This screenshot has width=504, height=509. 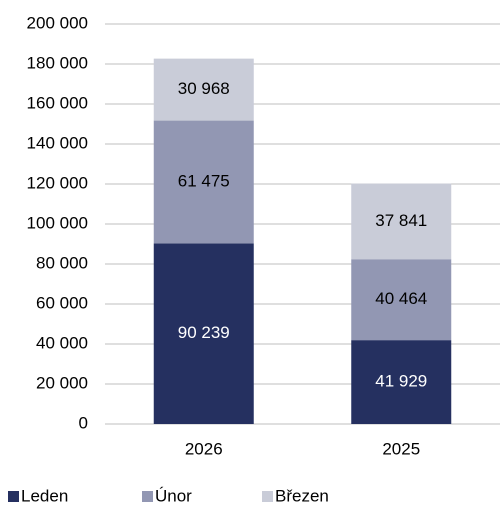 What do you see at coordinates (204, 448) in the screenshot?
I see `x-tick-label: 2026` at bounding box center [204, 448].